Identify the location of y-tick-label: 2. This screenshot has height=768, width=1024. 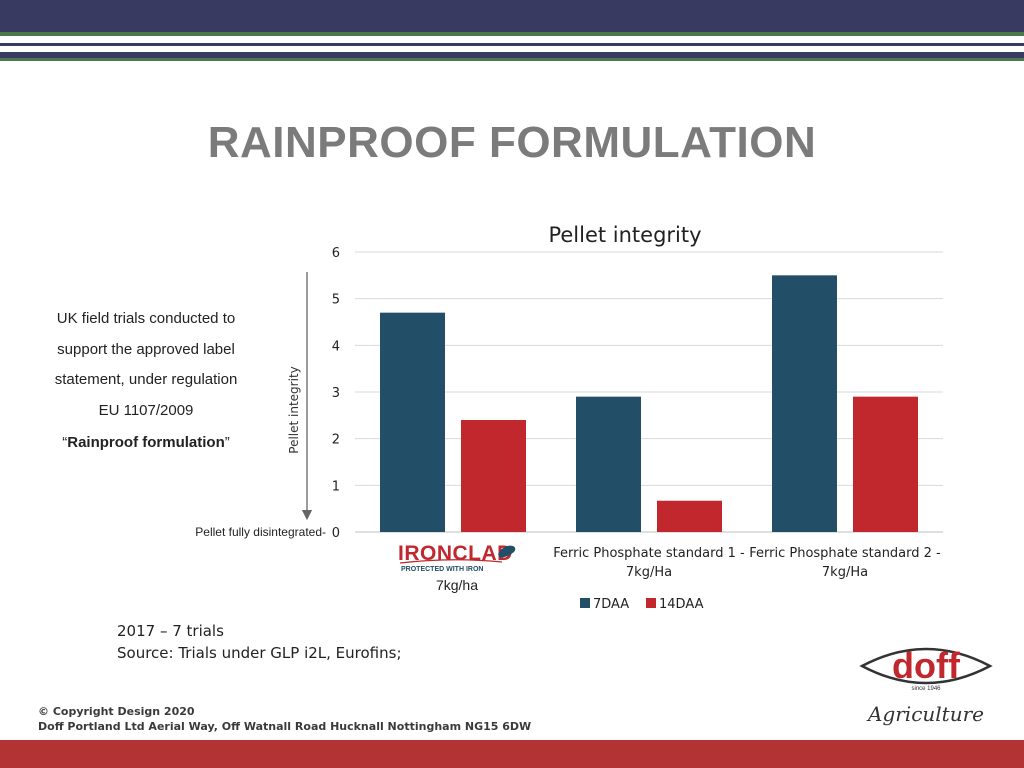
(336, 440).